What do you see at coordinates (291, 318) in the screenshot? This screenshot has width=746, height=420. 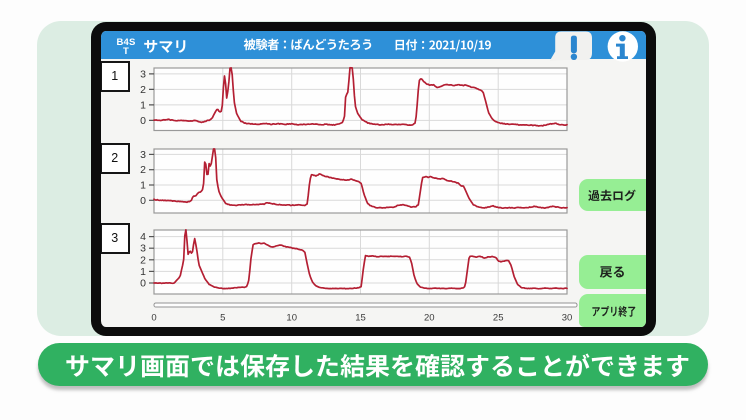 I see `svg-text: 10` at bounding box center [291, 318].